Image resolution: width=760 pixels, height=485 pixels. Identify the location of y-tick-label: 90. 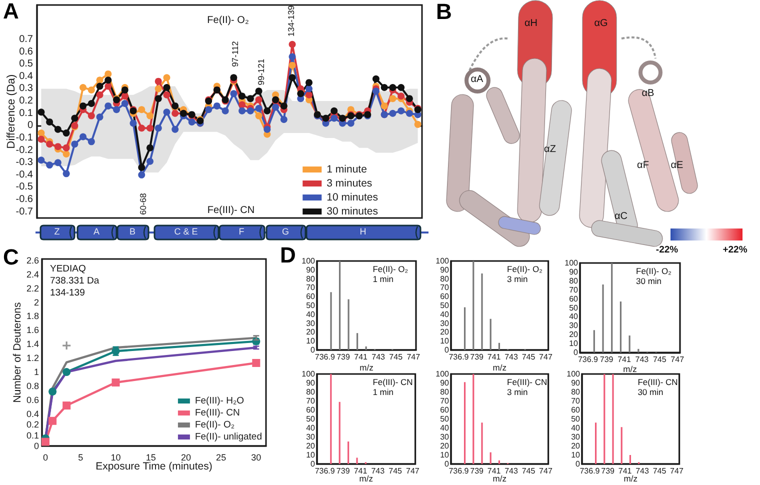
(311, 383).